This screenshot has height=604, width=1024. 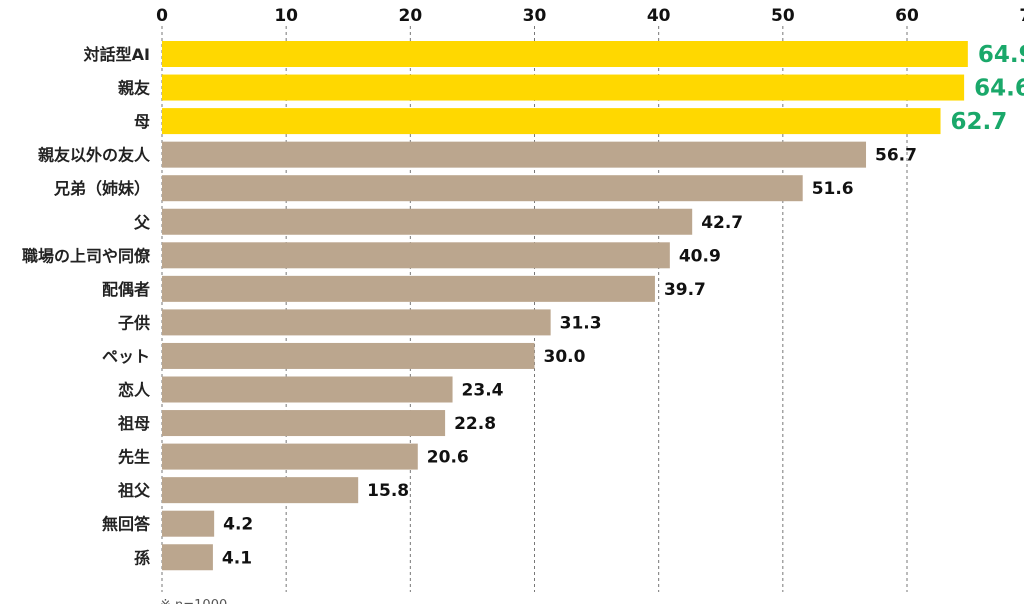 What do you see at coordinates (685, 290) in the screenshot?
I see `value-label: 39.7` at bounding box center [685, 290].